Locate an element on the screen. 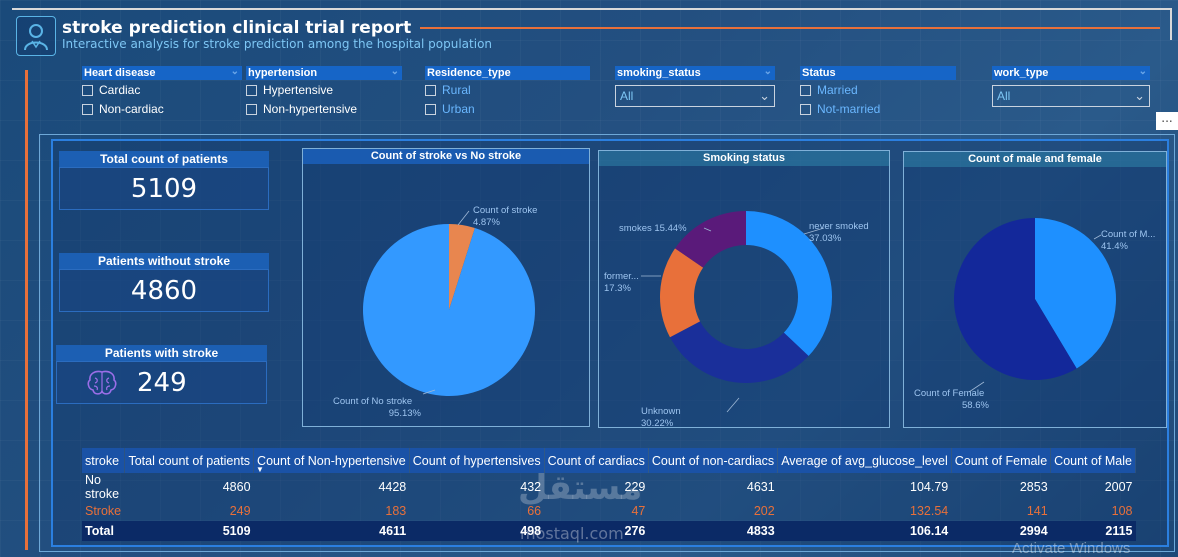 This screenshot has width=1178, height=557. table-cell: 4428 is located at coordinates (392, 487).